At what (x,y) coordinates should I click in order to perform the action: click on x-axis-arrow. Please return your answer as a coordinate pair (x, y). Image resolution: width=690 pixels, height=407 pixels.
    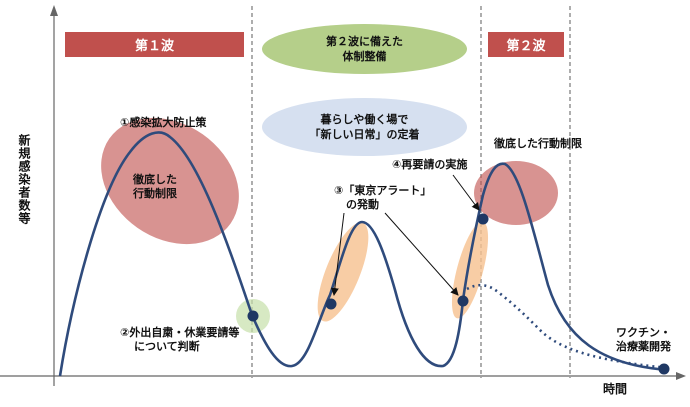
    Looking at the image, I should click on (681, 376).